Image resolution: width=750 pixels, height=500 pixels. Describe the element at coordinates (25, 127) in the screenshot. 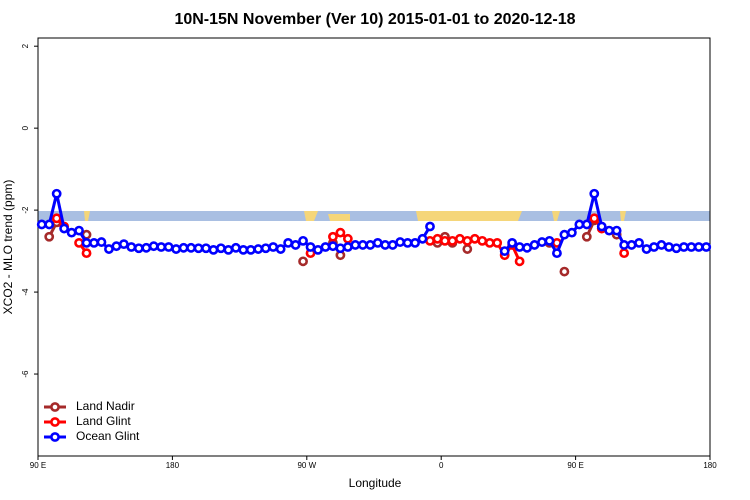

I see `y-tick-label: 0` at that location.